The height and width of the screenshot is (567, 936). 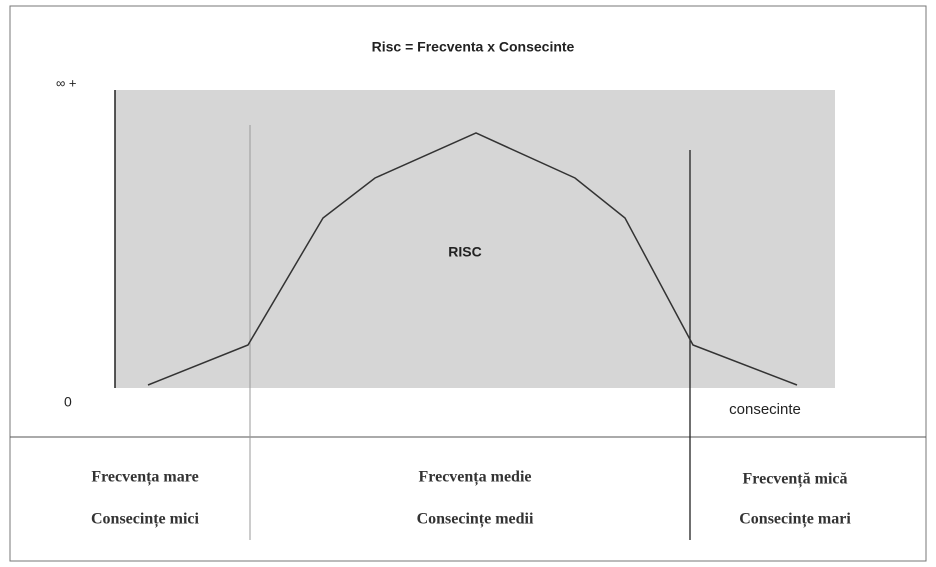 I want to click on zone-consequence: Consecințe medii, so click(x=475, y=520).